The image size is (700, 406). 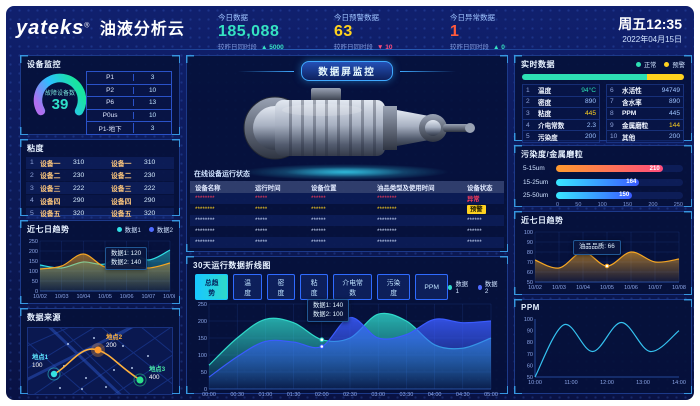 What do you see at coordinates (645, 114) in the screenshot?
I see `table-row: 8 PPM 445` at bounding box center [645, 114].